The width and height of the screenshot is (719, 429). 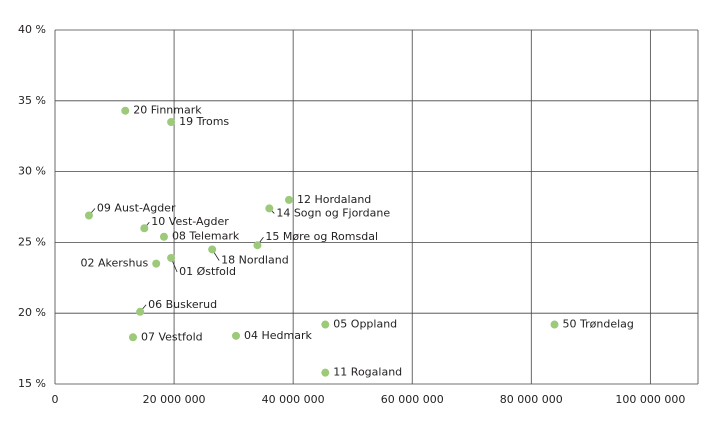 I want to click on y-tick-label: 25 %, so click(x=32, y=241).